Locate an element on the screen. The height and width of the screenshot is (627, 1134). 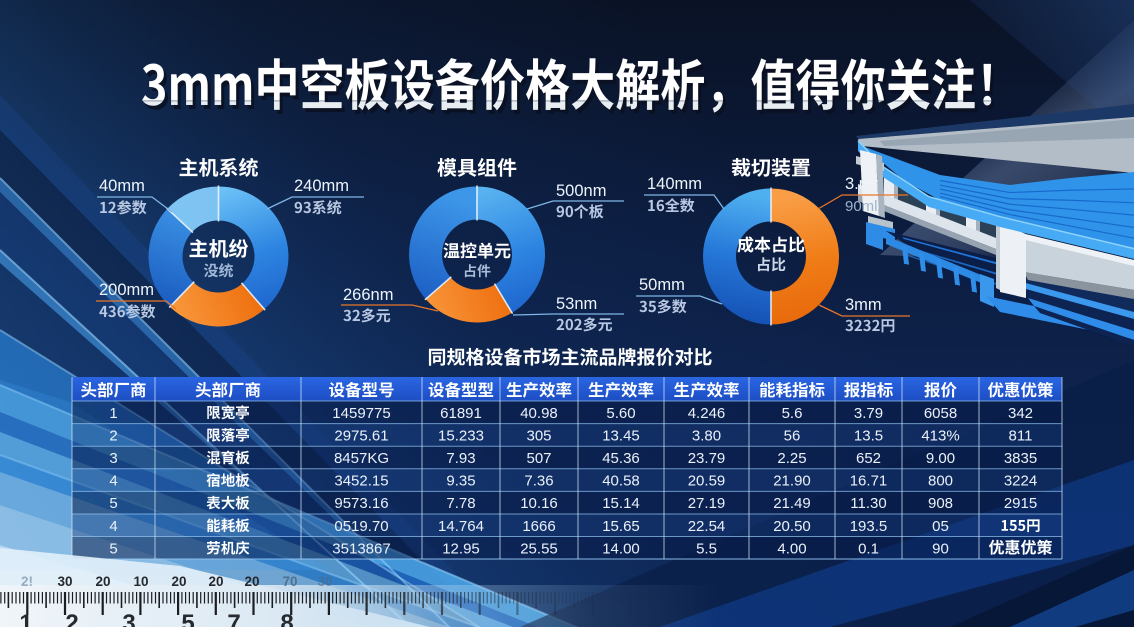
svg-text: 5.5 is located at coordinates (706, 548).